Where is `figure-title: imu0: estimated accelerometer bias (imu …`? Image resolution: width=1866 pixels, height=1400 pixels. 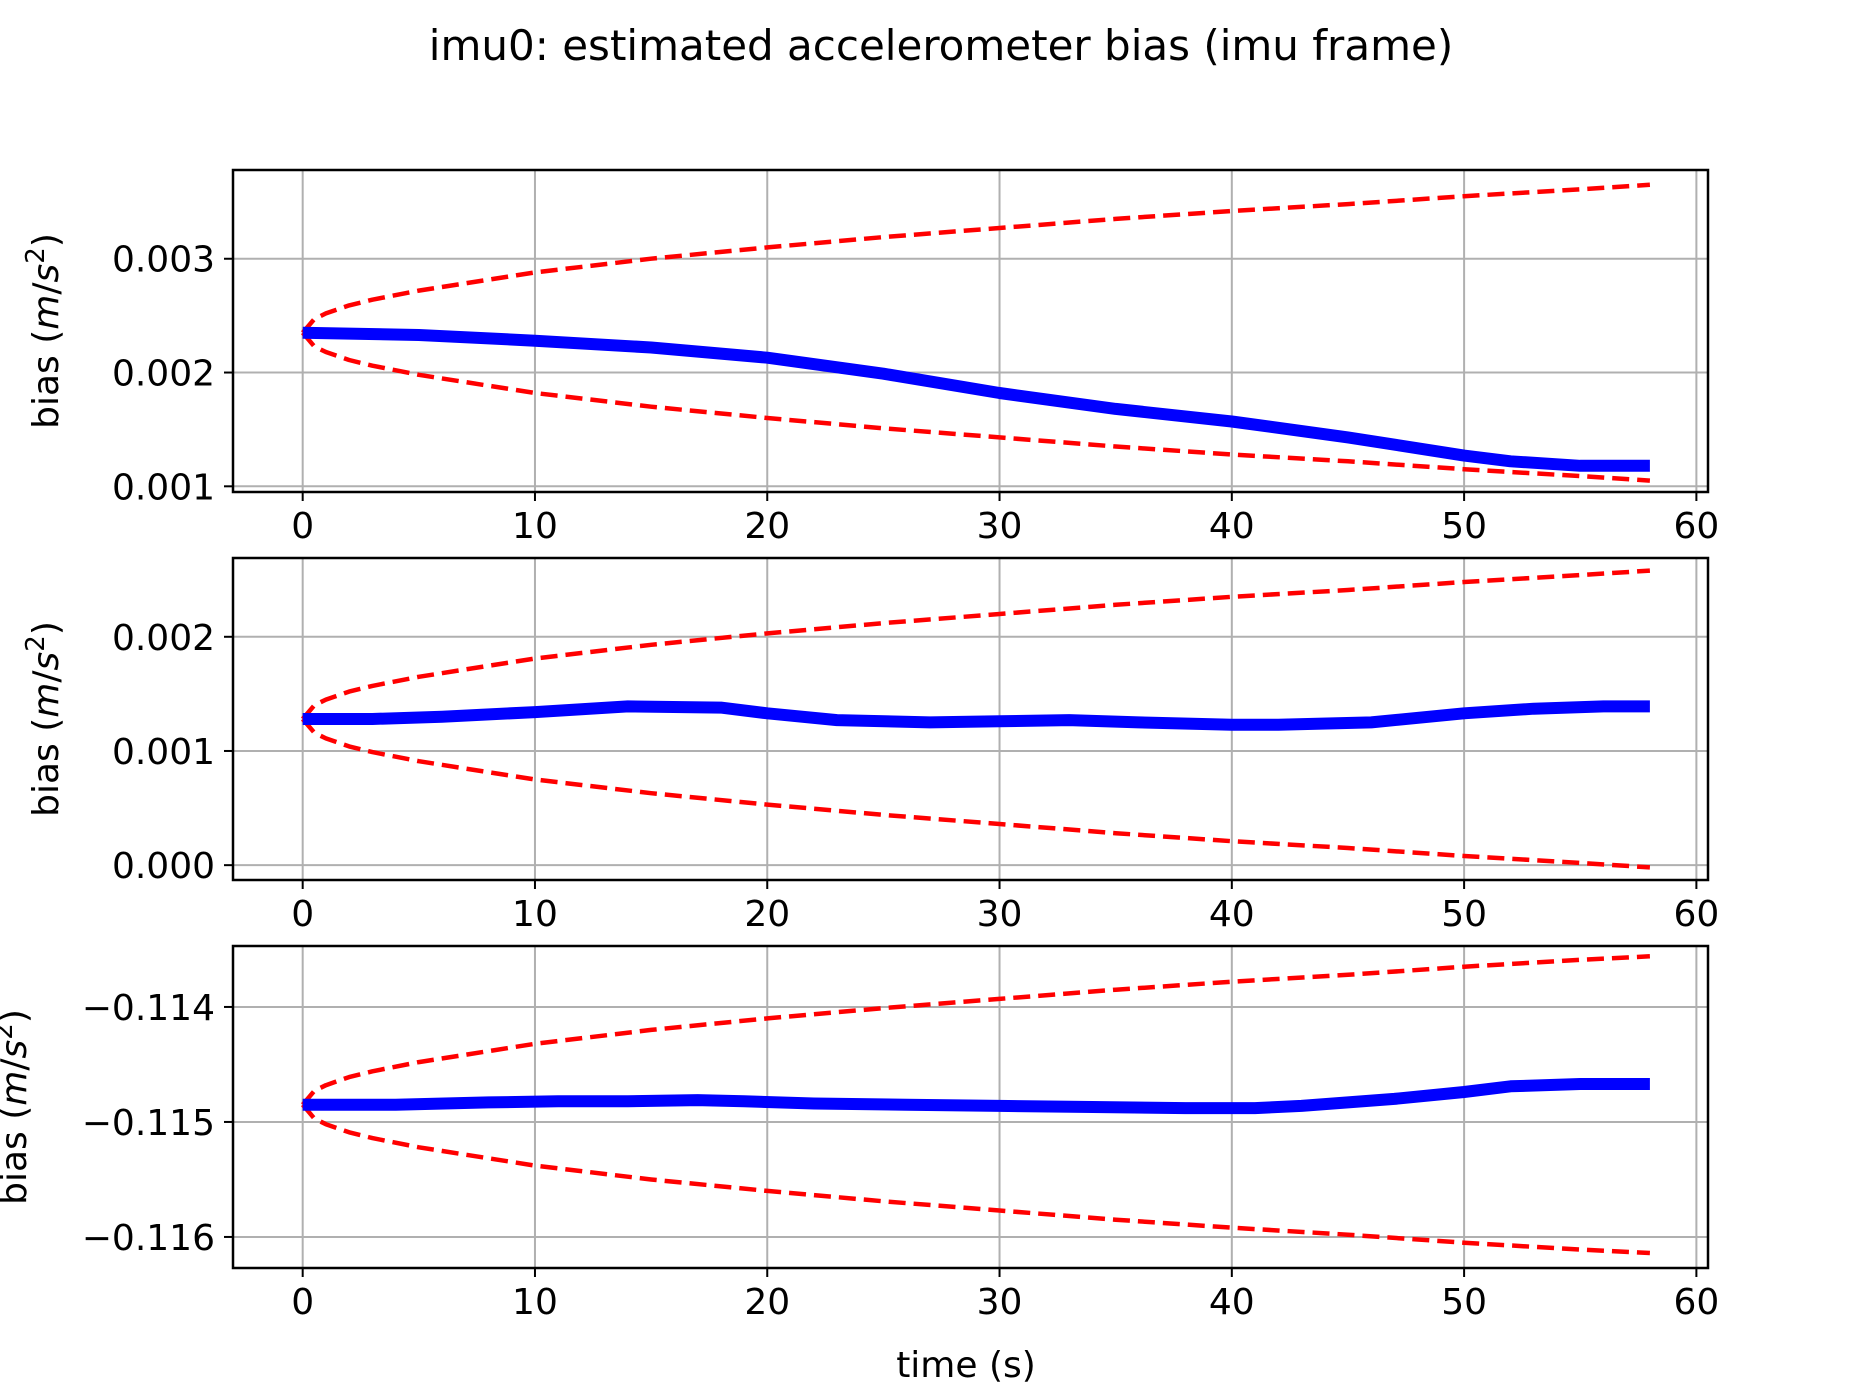 figure-title: imu0: estimated accelerometer bias (imu … is located at coordinates (941, 45).